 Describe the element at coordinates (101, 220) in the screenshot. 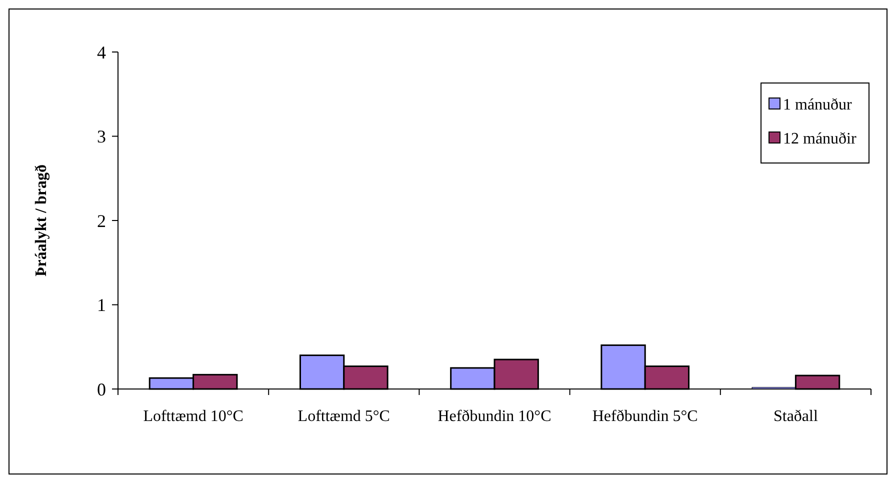

I see `y-tick-label: 2` at that location.